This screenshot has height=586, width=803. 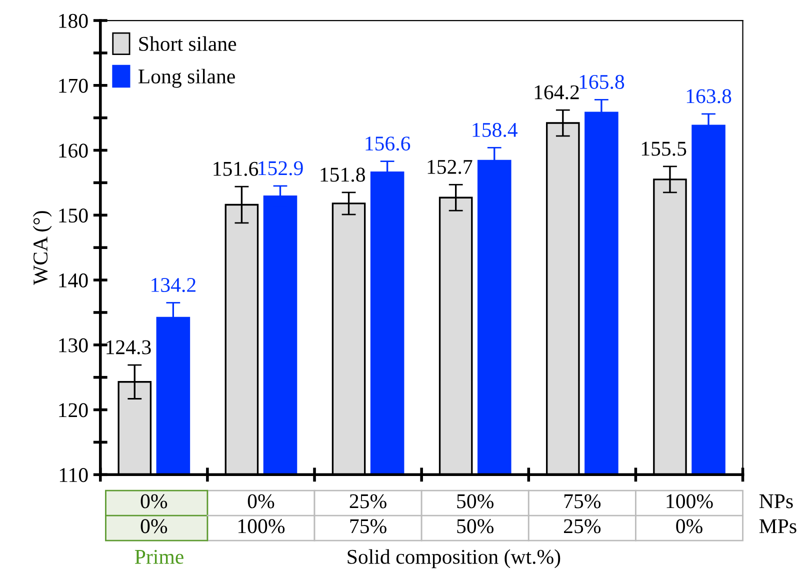 I want to click on text: Prime, so click(x=159, y=557).